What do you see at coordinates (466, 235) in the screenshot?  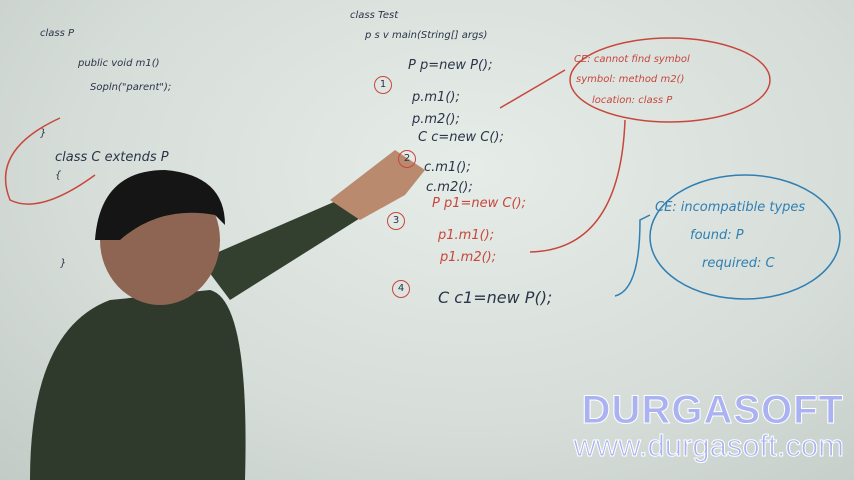 I see `code-line: p1.m1();` at bounding box center [466, 235].